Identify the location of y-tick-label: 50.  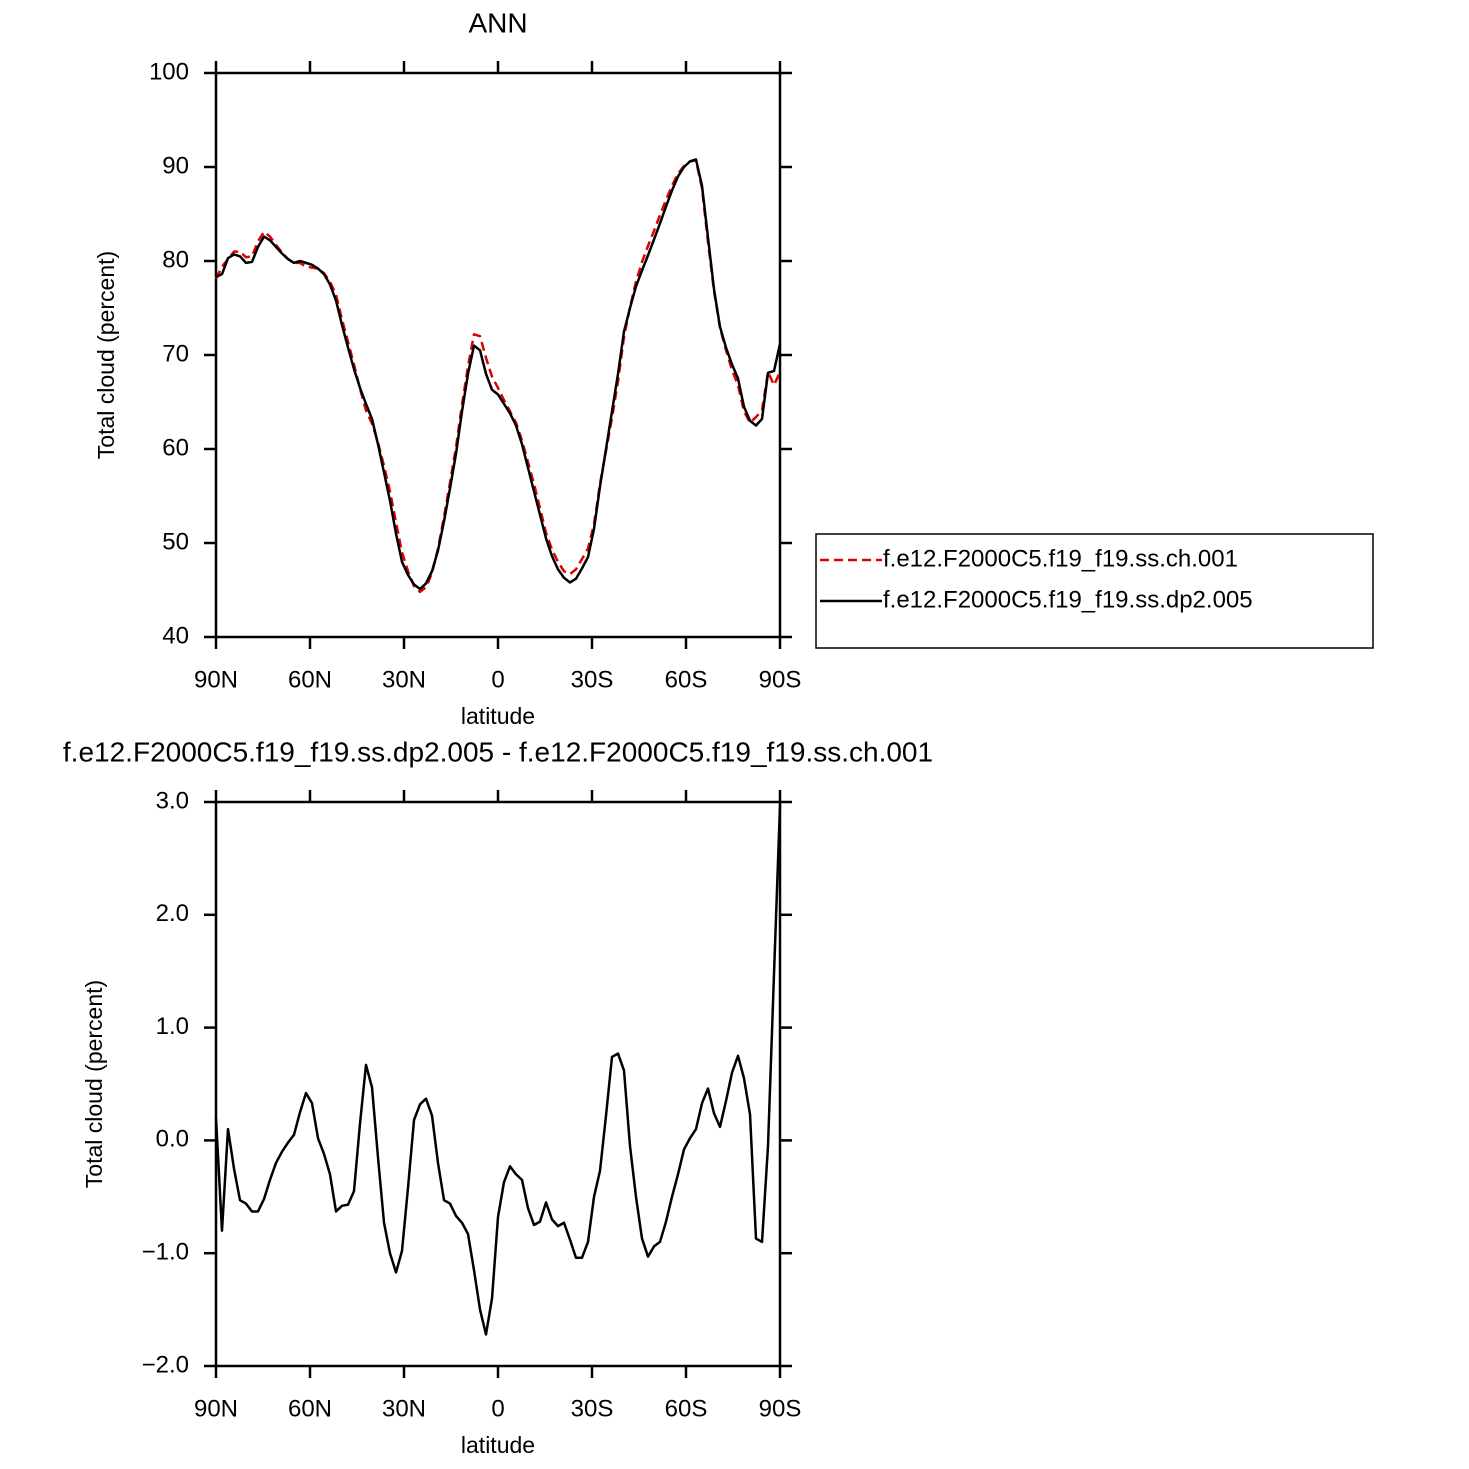
(175, 541).